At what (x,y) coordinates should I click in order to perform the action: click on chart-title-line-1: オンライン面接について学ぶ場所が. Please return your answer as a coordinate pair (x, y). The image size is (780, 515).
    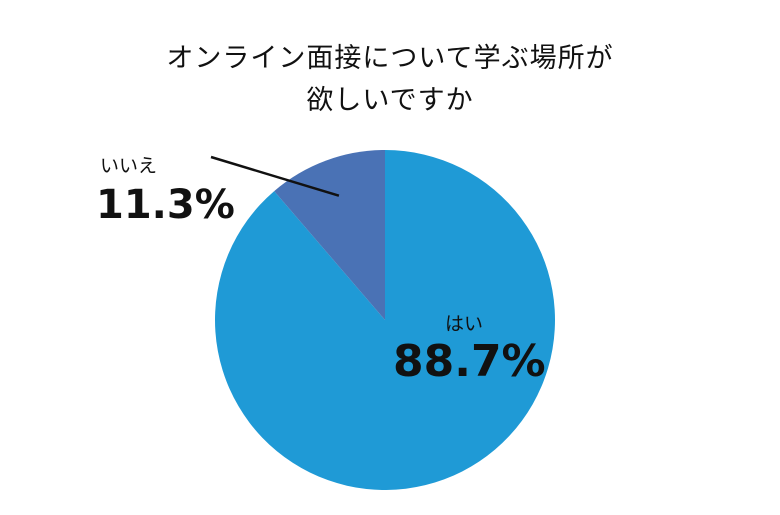
    Looking at the image, I should click on (390, 58).